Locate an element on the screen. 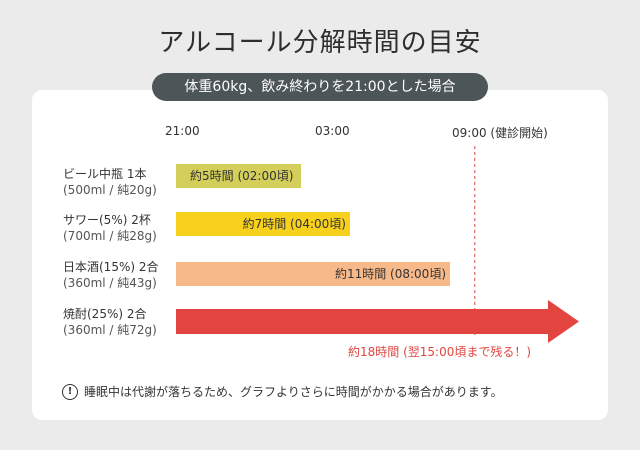 The image size is (640, 450). bar-label-sour: 約7時間 (04:00頃) is located at coordinates (294, 224).